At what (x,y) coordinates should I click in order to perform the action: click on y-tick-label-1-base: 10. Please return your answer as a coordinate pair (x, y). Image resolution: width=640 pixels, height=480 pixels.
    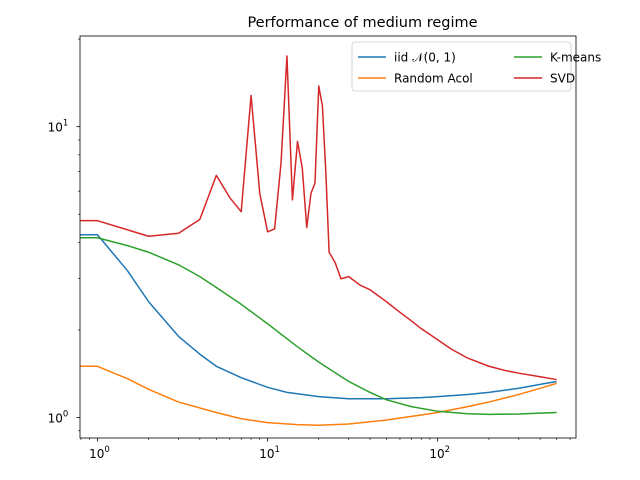
    Looking at the image, I should click on (55, 128).